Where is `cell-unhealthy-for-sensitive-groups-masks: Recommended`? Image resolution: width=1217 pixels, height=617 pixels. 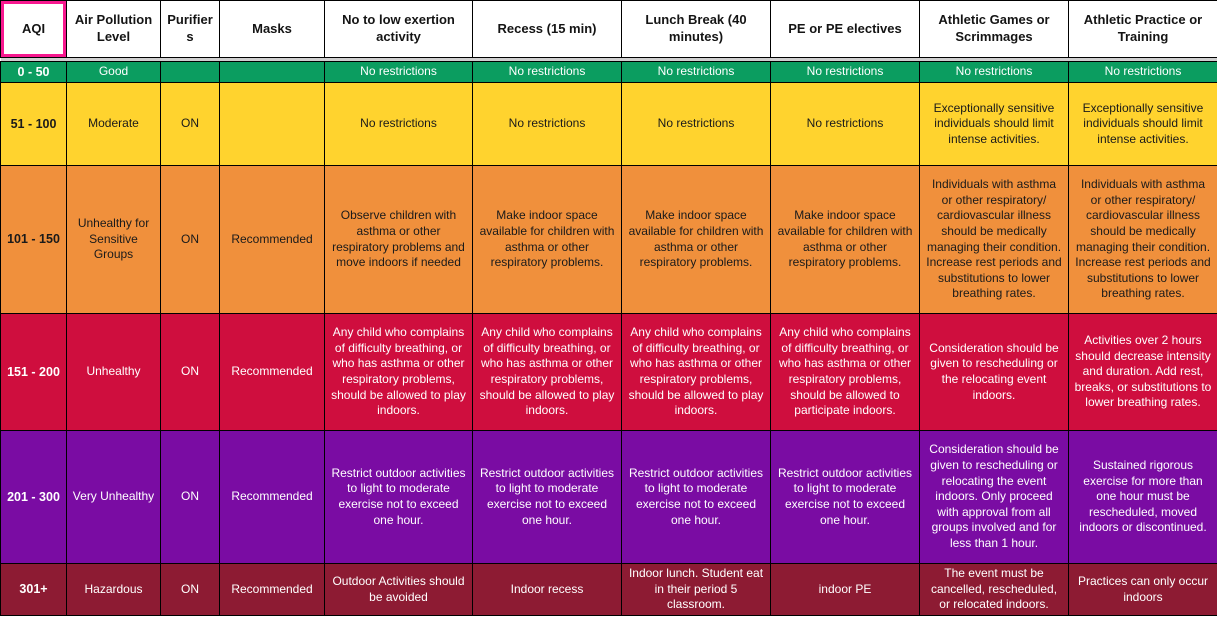
cell-unhealthy-for-sensitive-groups-masks: Recommended is located at coordinates (272, 239).